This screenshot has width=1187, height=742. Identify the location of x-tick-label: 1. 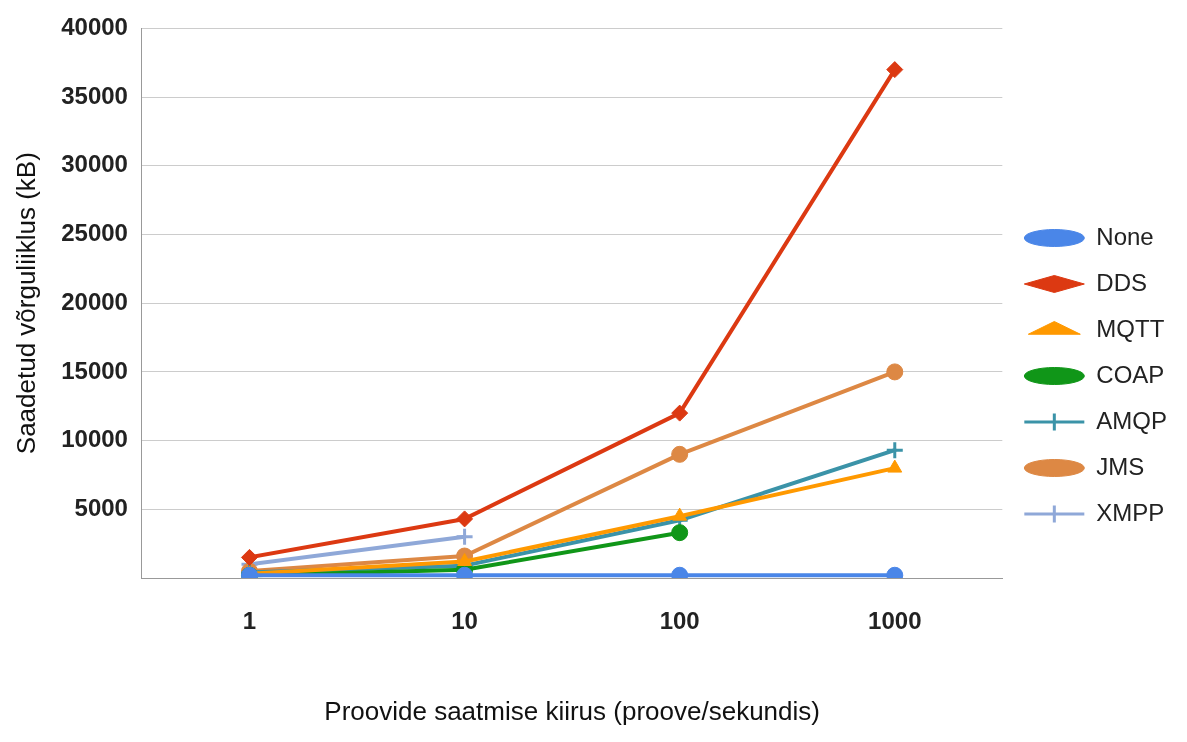
(249, 621).